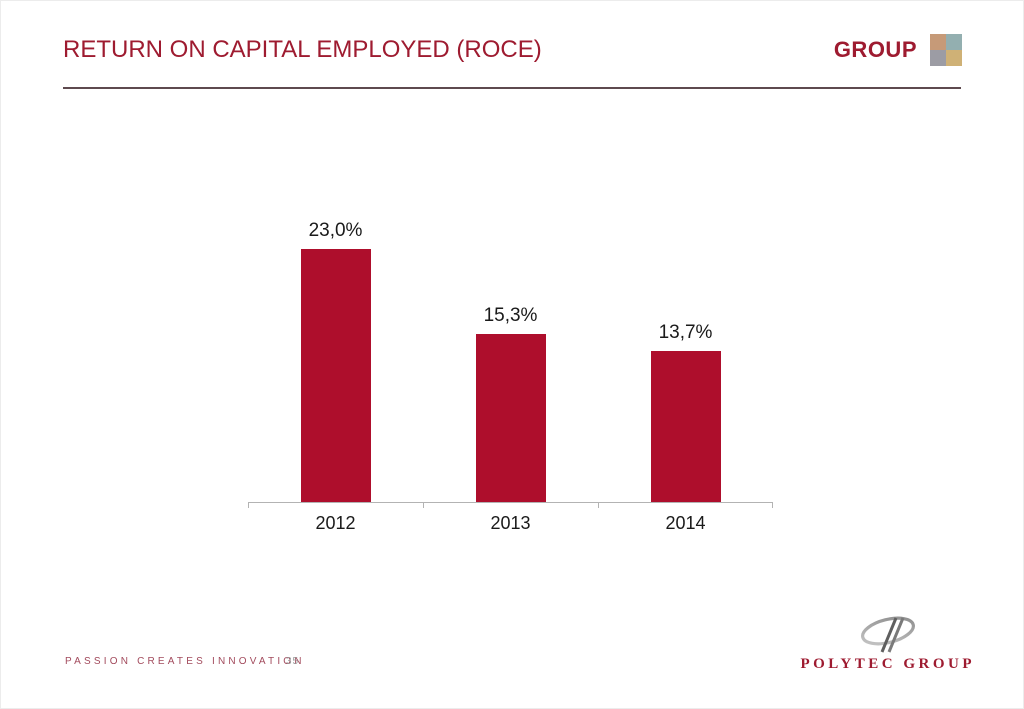 This screenshot has height=709, width=1024. Describe the element at coordinates (335, 230) in the screenshot. I see `bar-value-label: 23,0%` at that location.